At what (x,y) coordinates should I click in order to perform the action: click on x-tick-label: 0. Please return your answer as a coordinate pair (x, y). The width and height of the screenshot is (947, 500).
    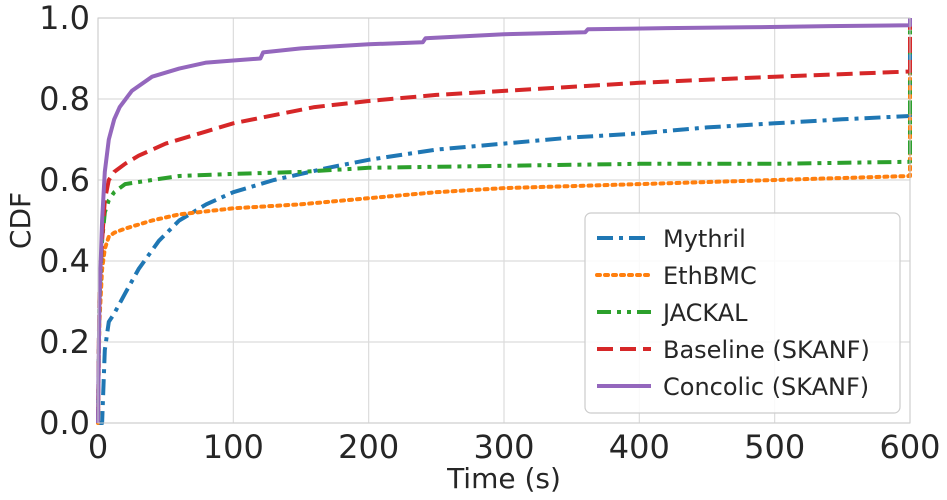
    Looking at the image, I should click on (98, 447).